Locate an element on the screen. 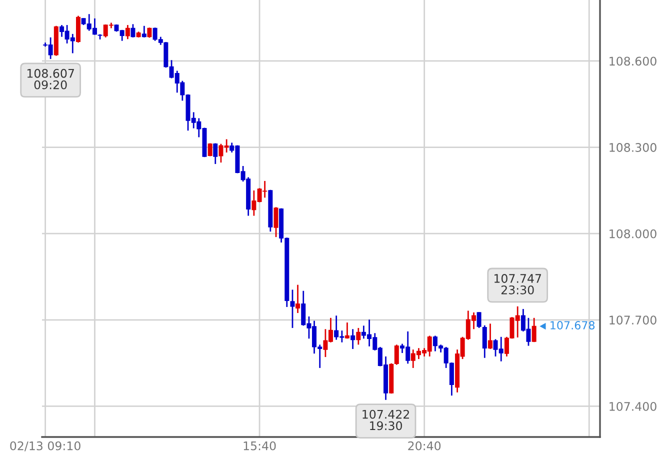 The height and width of the screenshot is (454, 657). x-tick-label: 15:40 is located at coordinates (260, 445).